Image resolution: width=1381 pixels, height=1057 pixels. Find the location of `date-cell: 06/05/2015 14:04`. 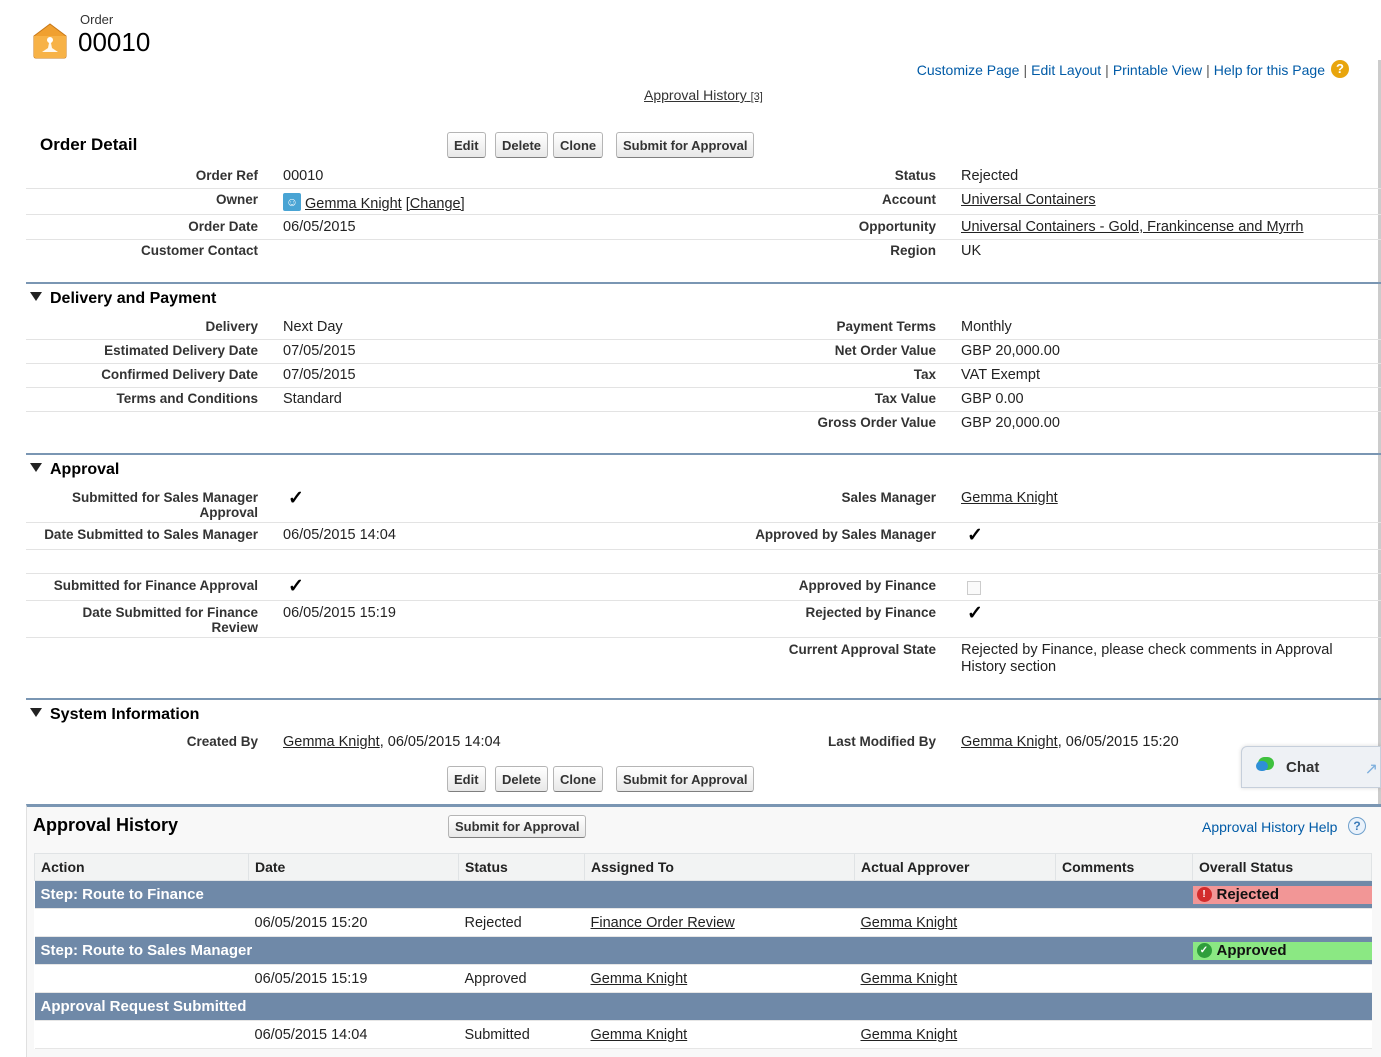

date-cell: 06/05/2015 14:04 is located at coordinates (353, 1034).